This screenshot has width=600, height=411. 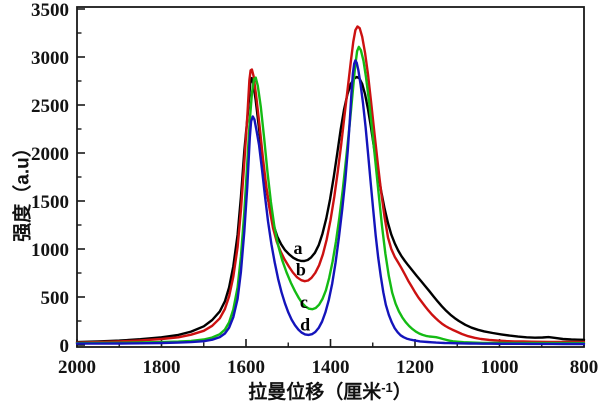 I want to click on curve-label-d: d, so click(x=305, y=324).